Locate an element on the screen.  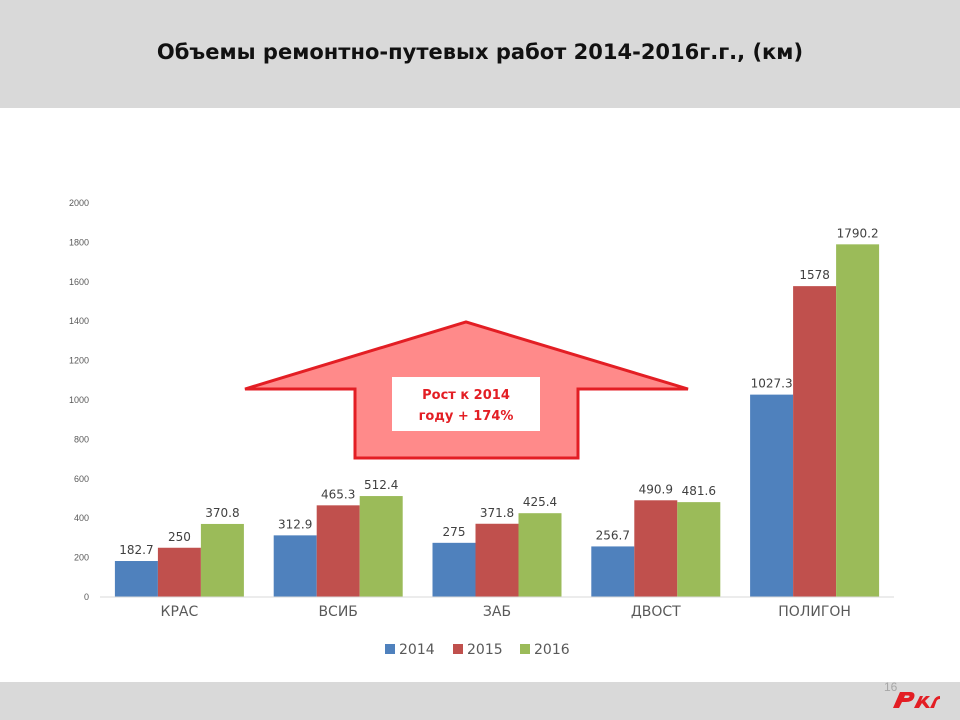
legend-label: 2015 is located at coordinates (485, 650).